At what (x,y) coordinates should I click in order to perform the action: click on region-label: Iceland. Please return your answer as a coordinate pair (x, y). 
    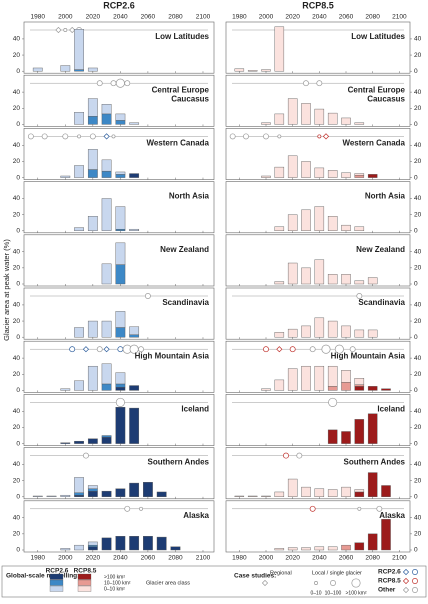
    Looking at the image, I should click on (391, 409).